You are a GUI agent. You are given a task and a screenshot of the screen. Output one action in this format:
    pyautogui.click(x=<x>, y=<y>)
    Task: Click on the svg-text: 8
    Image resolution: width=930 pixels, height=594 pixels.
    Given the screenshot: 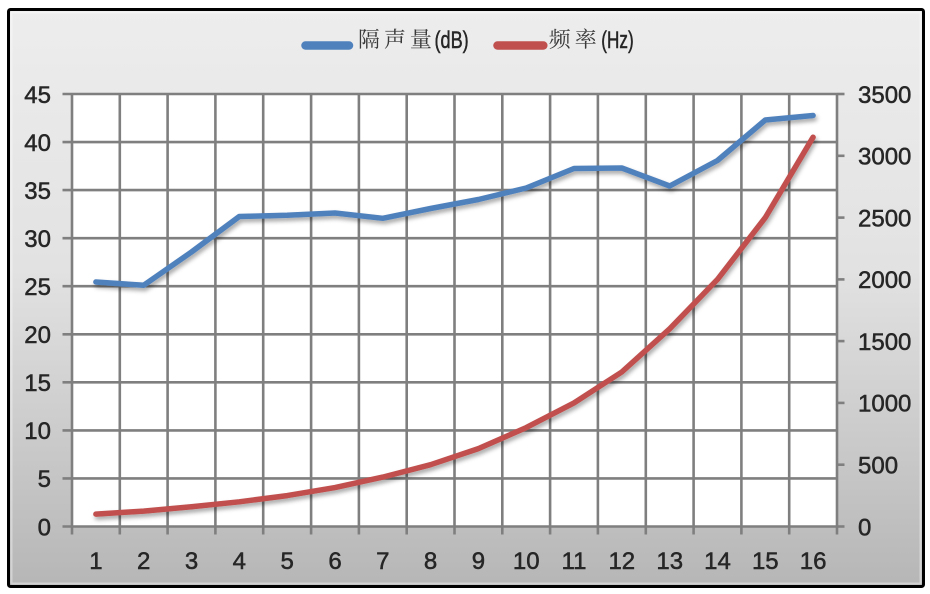 What is the action you would take?
    pyautogui.click(x=430, y=561)
    